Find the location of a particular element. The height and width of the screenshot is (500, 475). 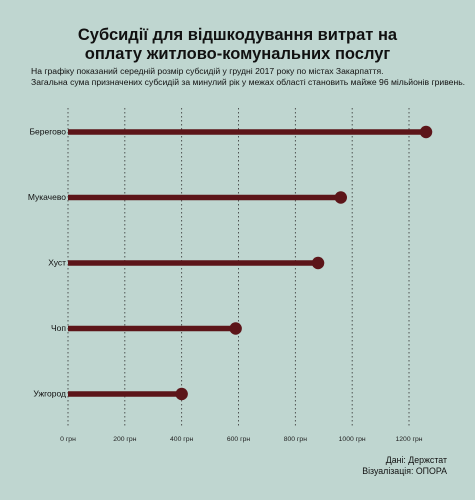

source-credits: Дані: Держстат Візуалізація: ОПОРА is located at coordinates (404, 466).